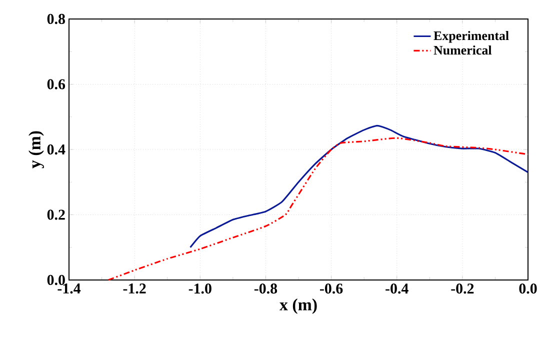 The width and height of the screenshot is (550, 353). Describe the element at coordinates (298, 306) in the screenshot. I see `x-axis-title: x (m)` at that location.